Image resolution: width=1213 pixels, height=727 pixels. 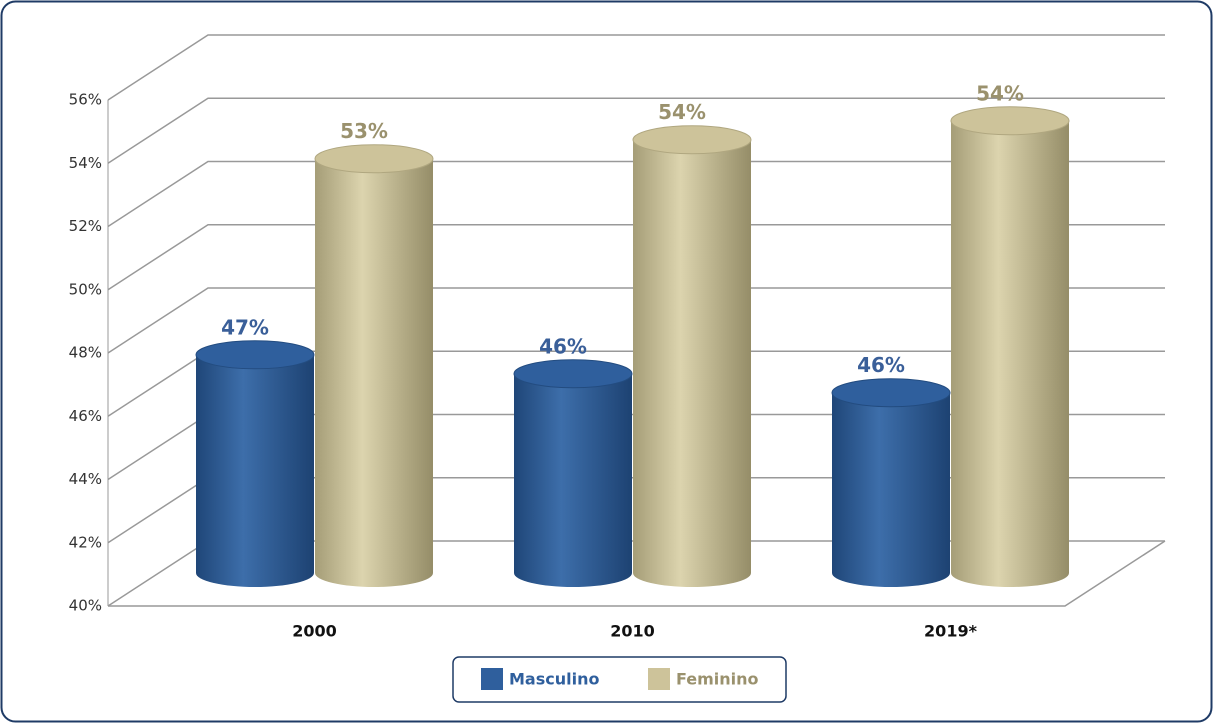 What do you see at coordinates (364, 131) in the screenshot?
I see `data-label: 53%` at bounding box center [364, 131].